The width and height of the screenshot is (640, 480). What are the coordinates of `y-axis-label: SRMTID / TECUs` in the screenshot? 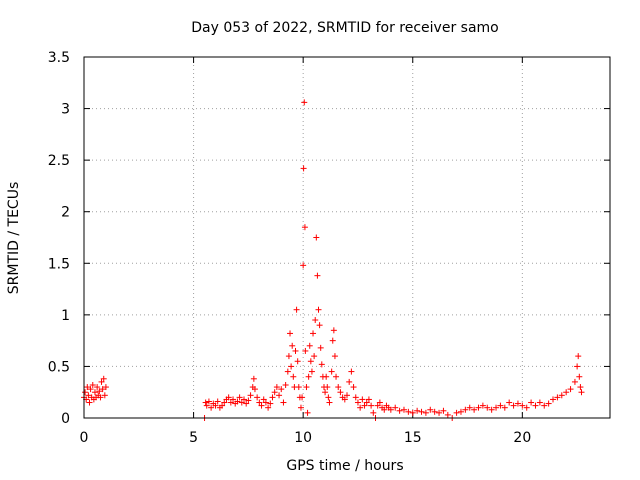 It's located at (14, 238).